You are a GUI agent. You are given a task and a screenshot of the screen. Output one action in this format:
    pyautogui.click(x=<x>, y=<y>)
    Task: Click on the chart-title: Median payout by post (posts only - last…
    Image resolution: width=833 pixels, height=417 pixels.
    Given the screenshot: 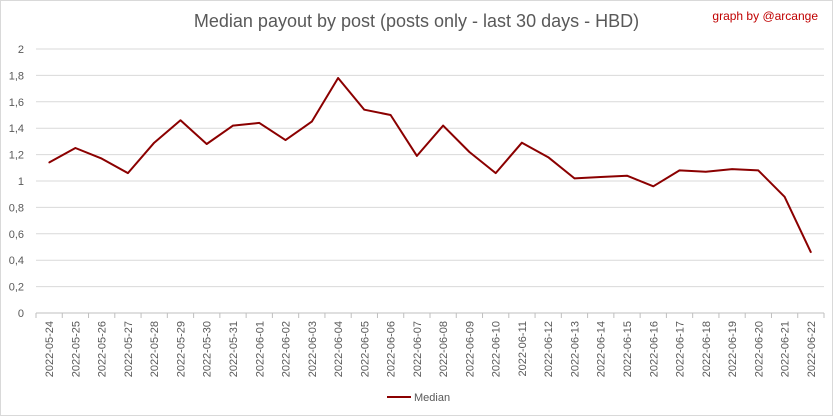 What is the action you would take?
    pyautogui.click(x=416, y=21)
    